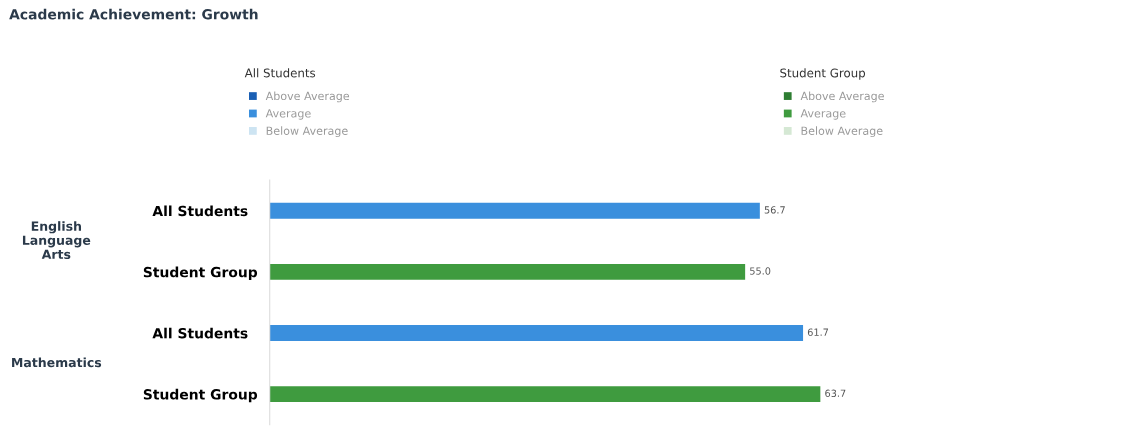  What do you see at coordinates (56, 240) in the screenshot?
I see `text: English Language Arts` at bounding box center [56, 240].